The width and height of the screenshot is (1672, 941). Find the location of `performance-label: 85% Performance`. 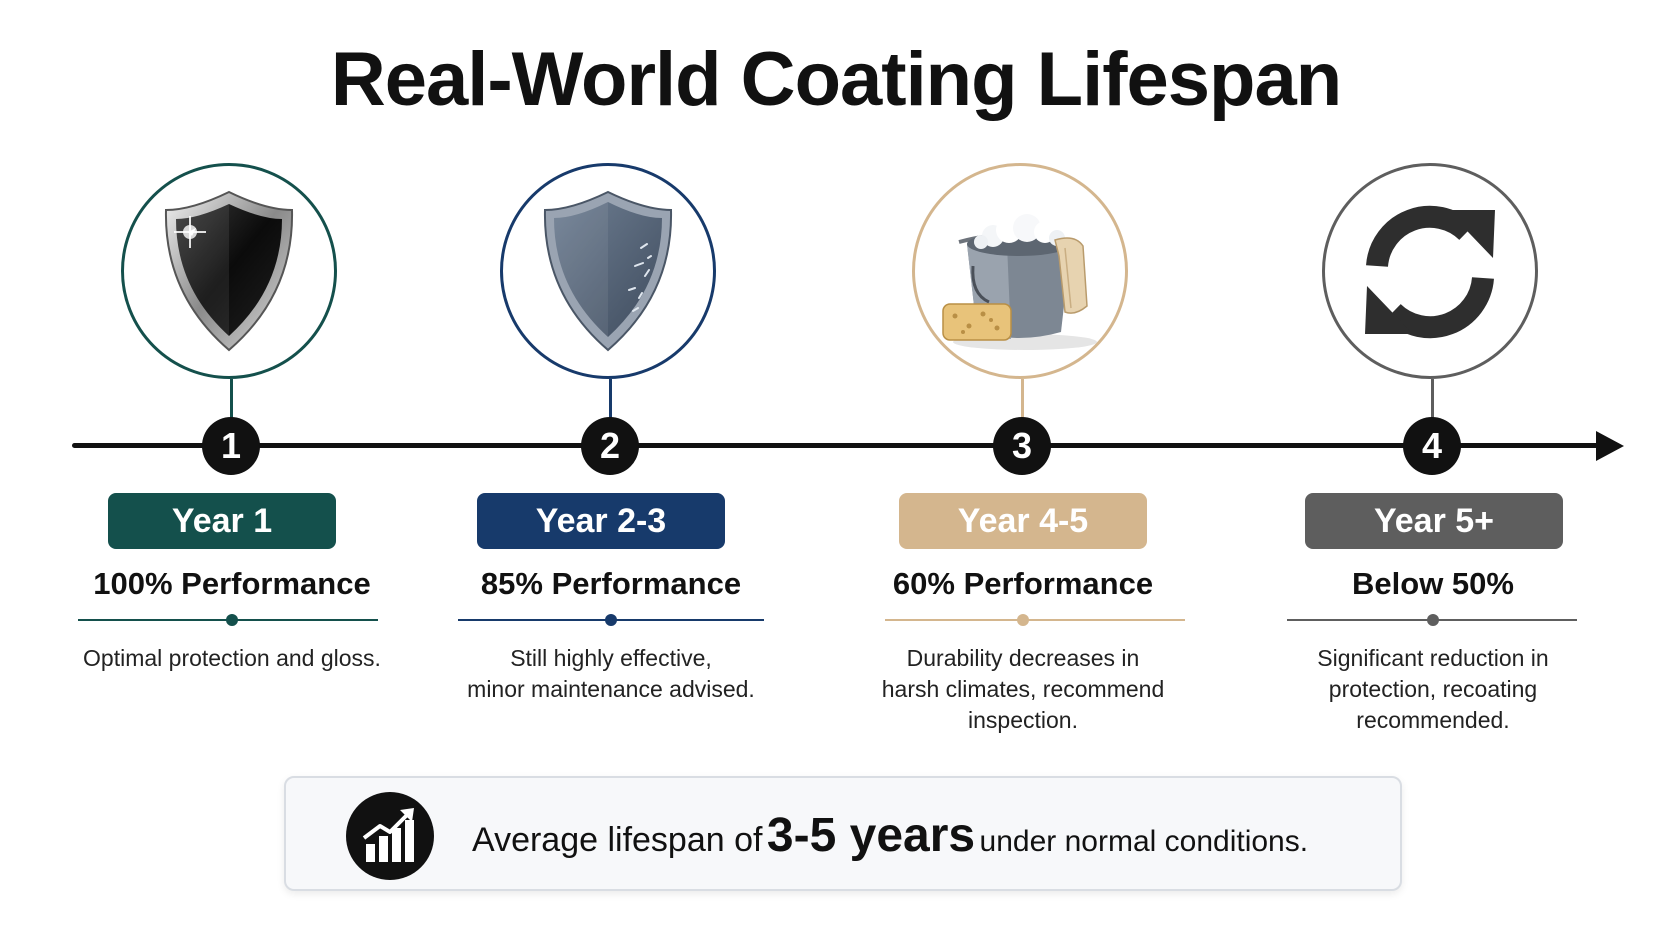

performance-label: 85% Performance is located at coordinates (611, 583).